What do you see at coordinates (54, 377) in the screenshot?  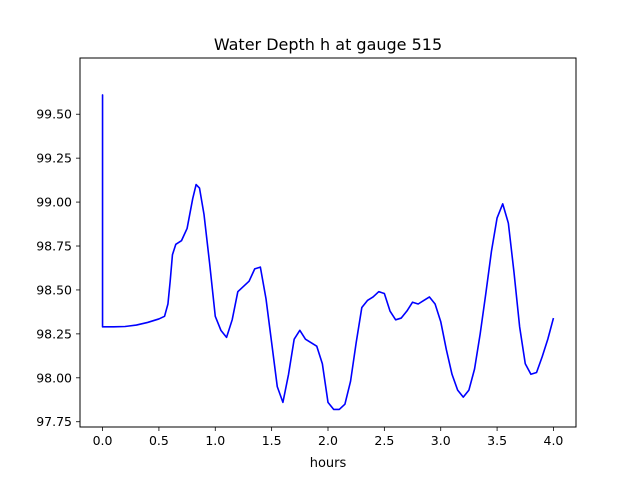 I see `y-tick-label: 98.00` at bounding box center [54, 377].